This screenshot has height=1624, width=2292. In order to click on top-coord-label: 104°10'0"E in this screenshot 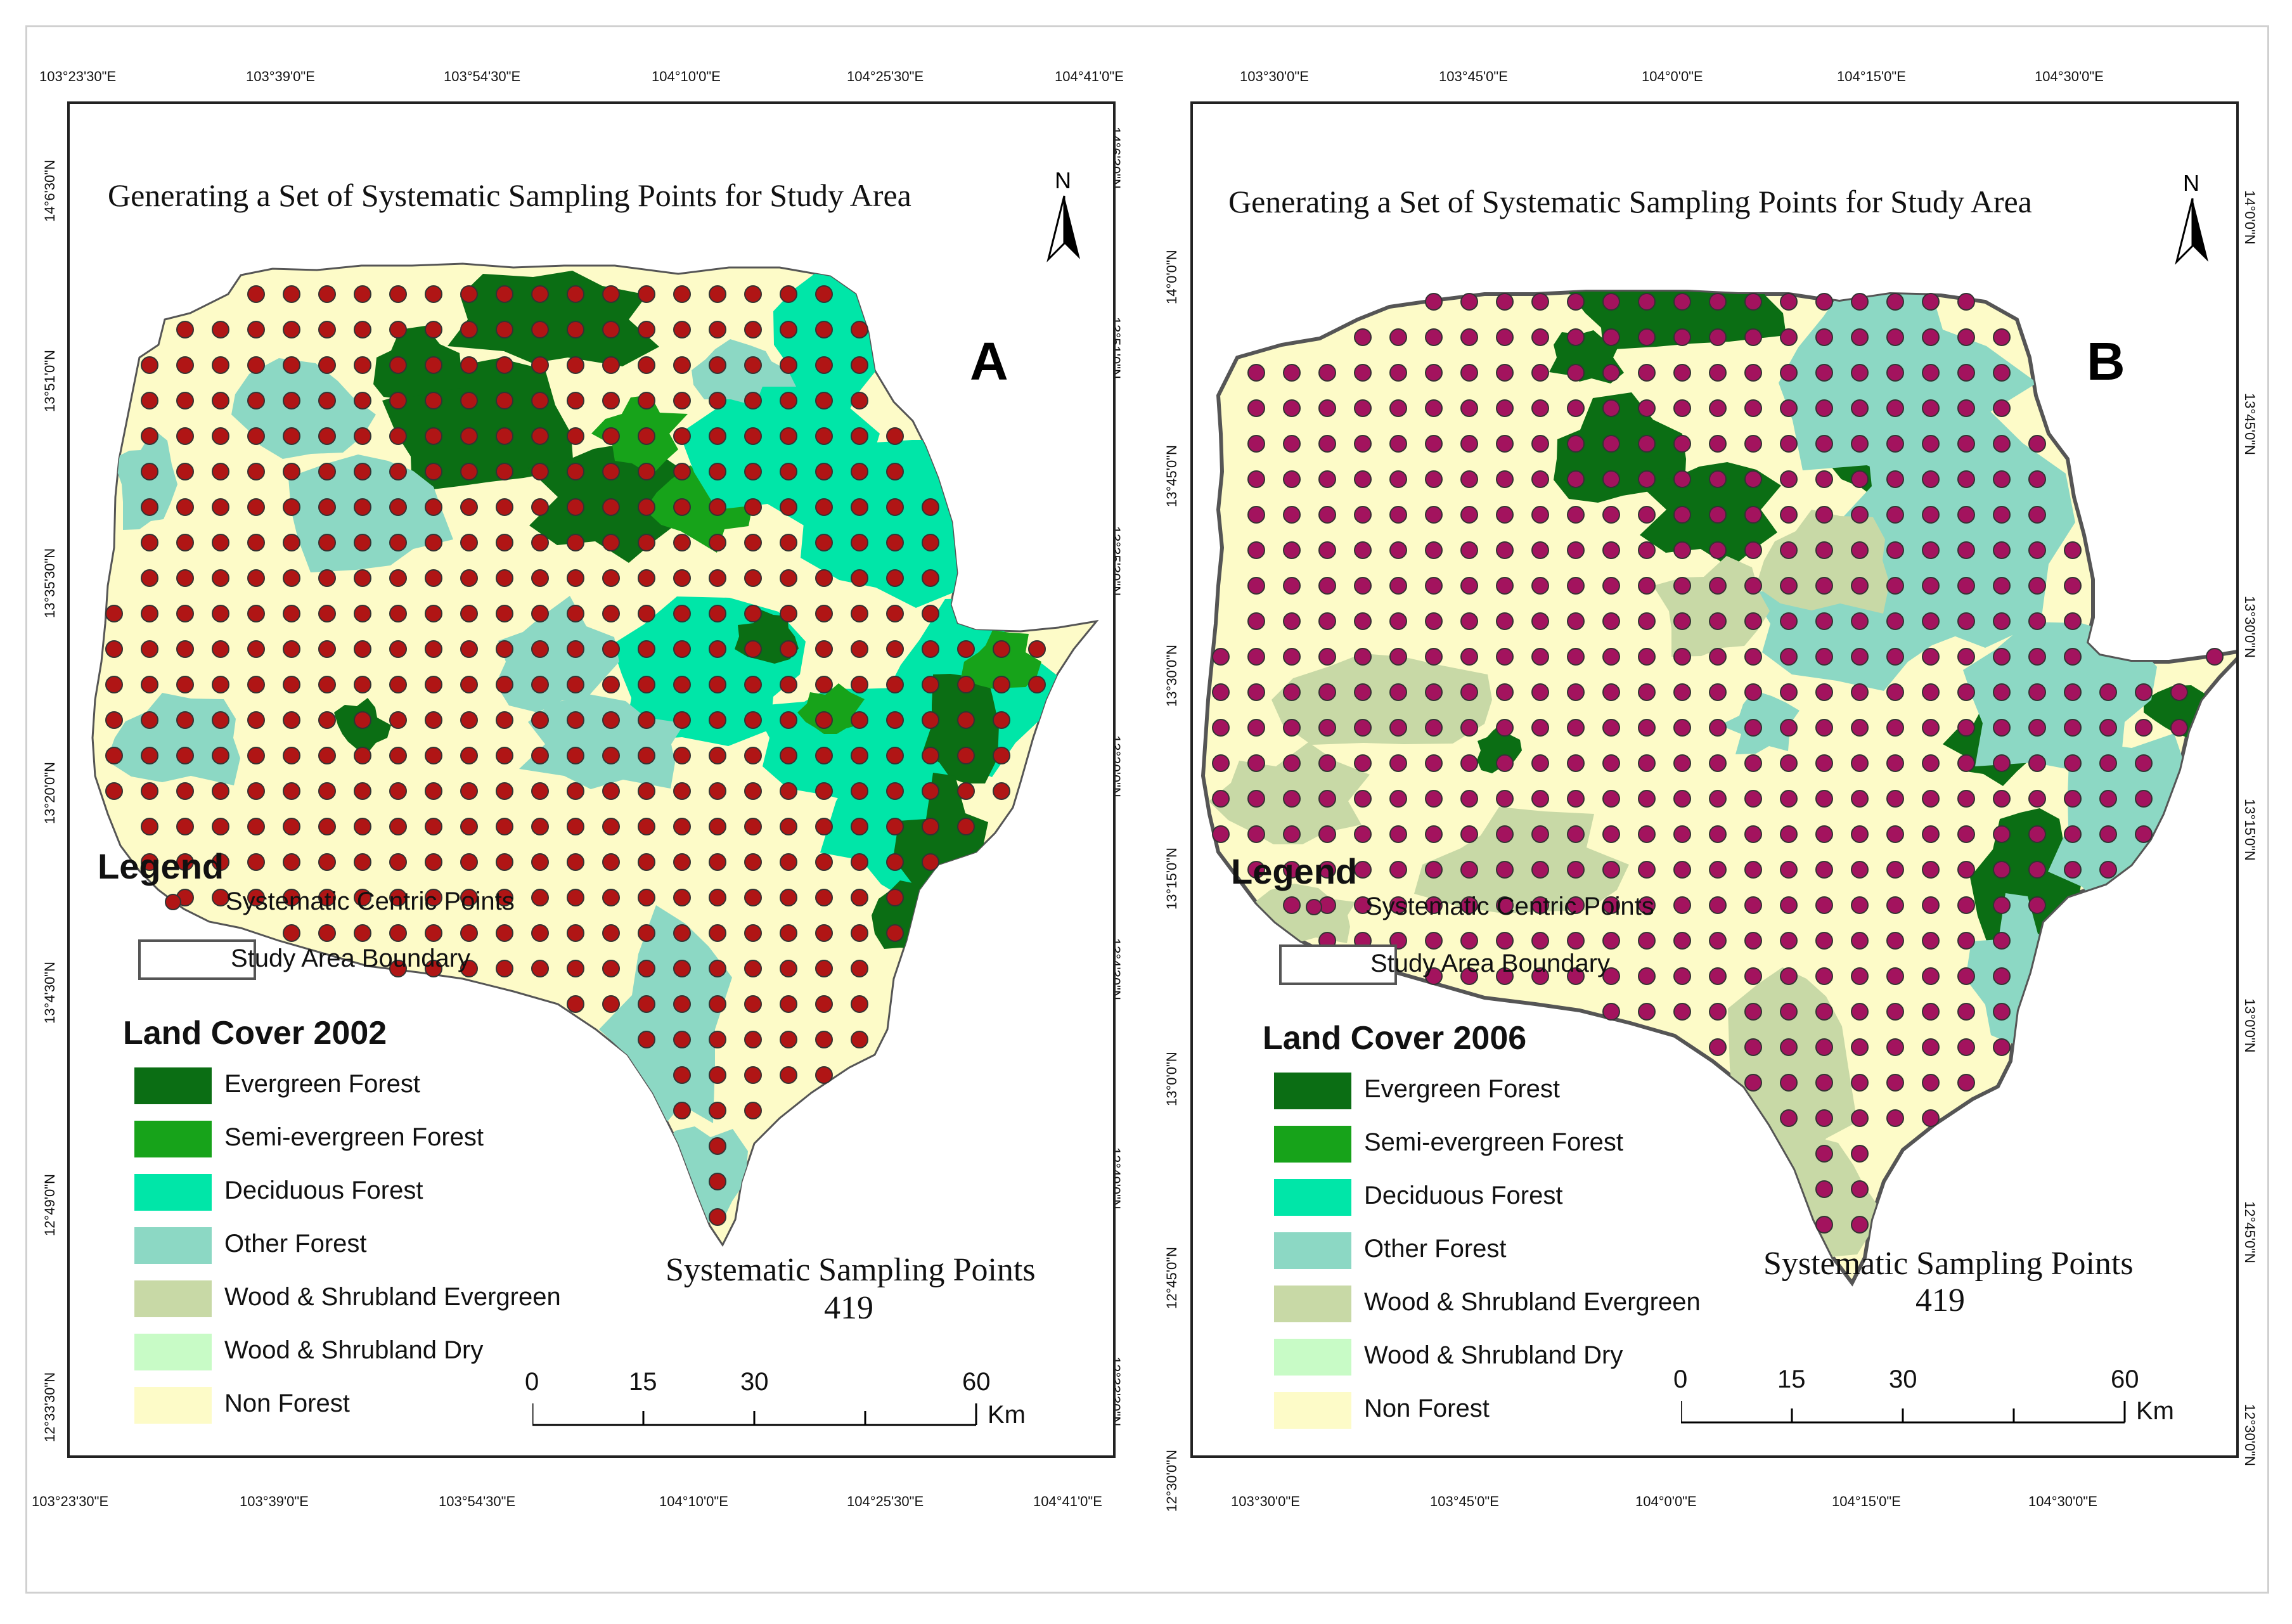, I will do `click(687, 76)`.